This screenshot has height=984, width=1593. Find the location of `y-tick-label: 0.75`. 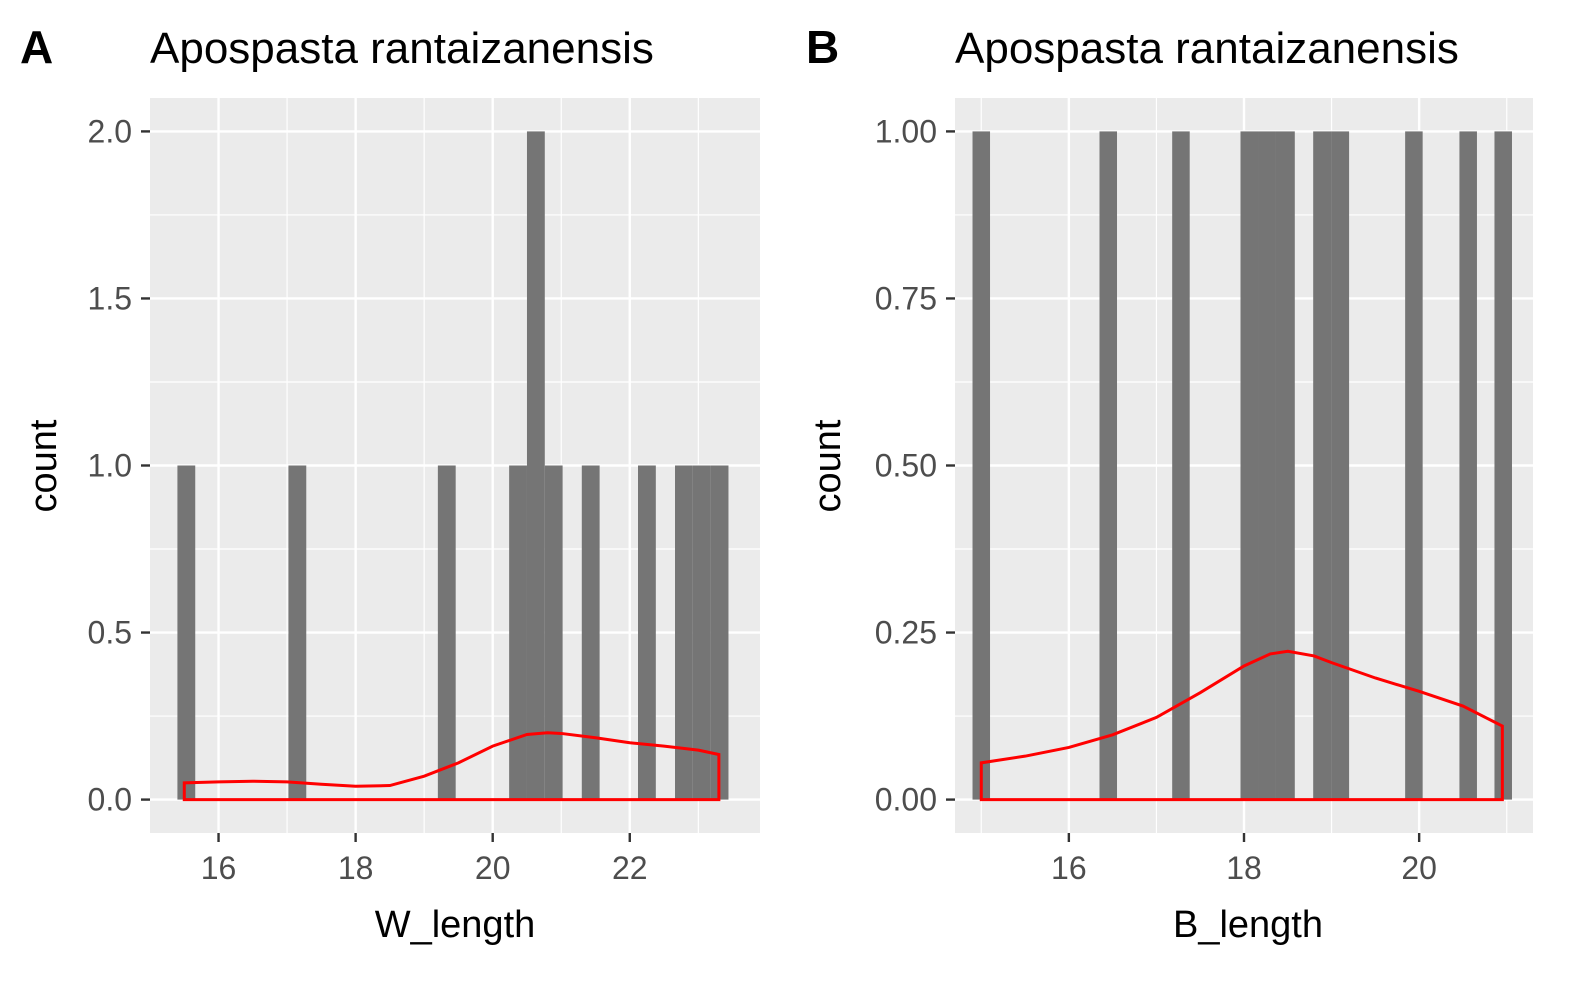

y-tick-label: 0.75 is located at coordinates (906, 298).